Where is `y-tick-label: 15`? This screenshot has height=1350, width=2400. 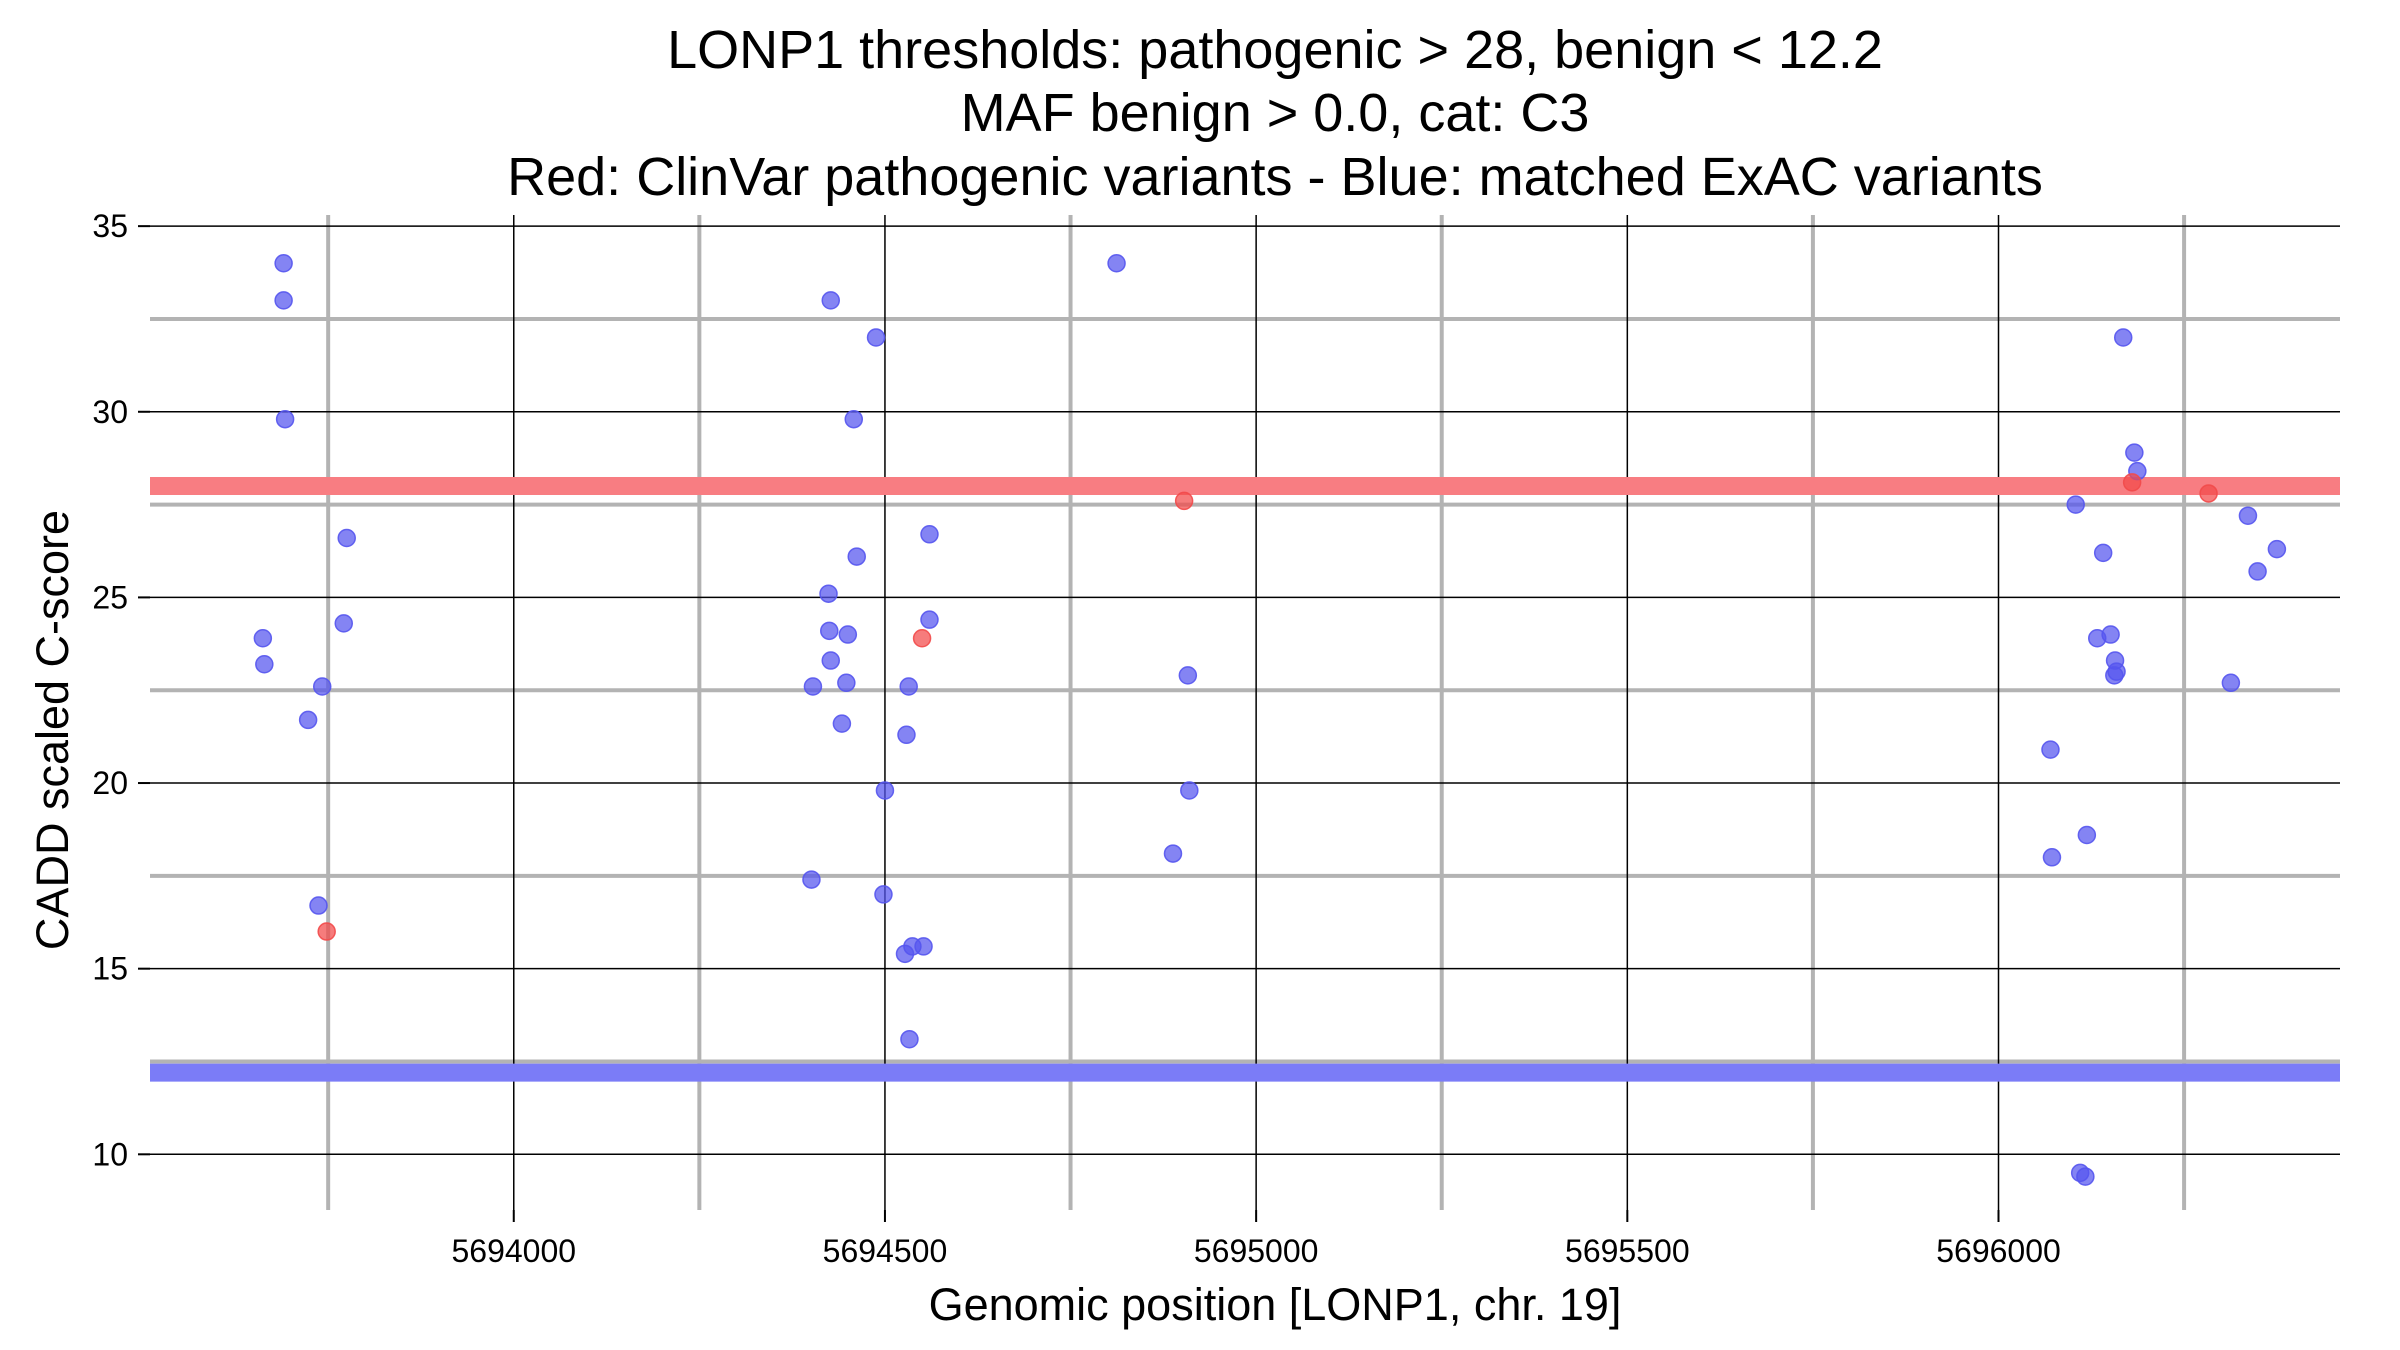
y-tick-label: 15 is located at coordinates (110, 969).